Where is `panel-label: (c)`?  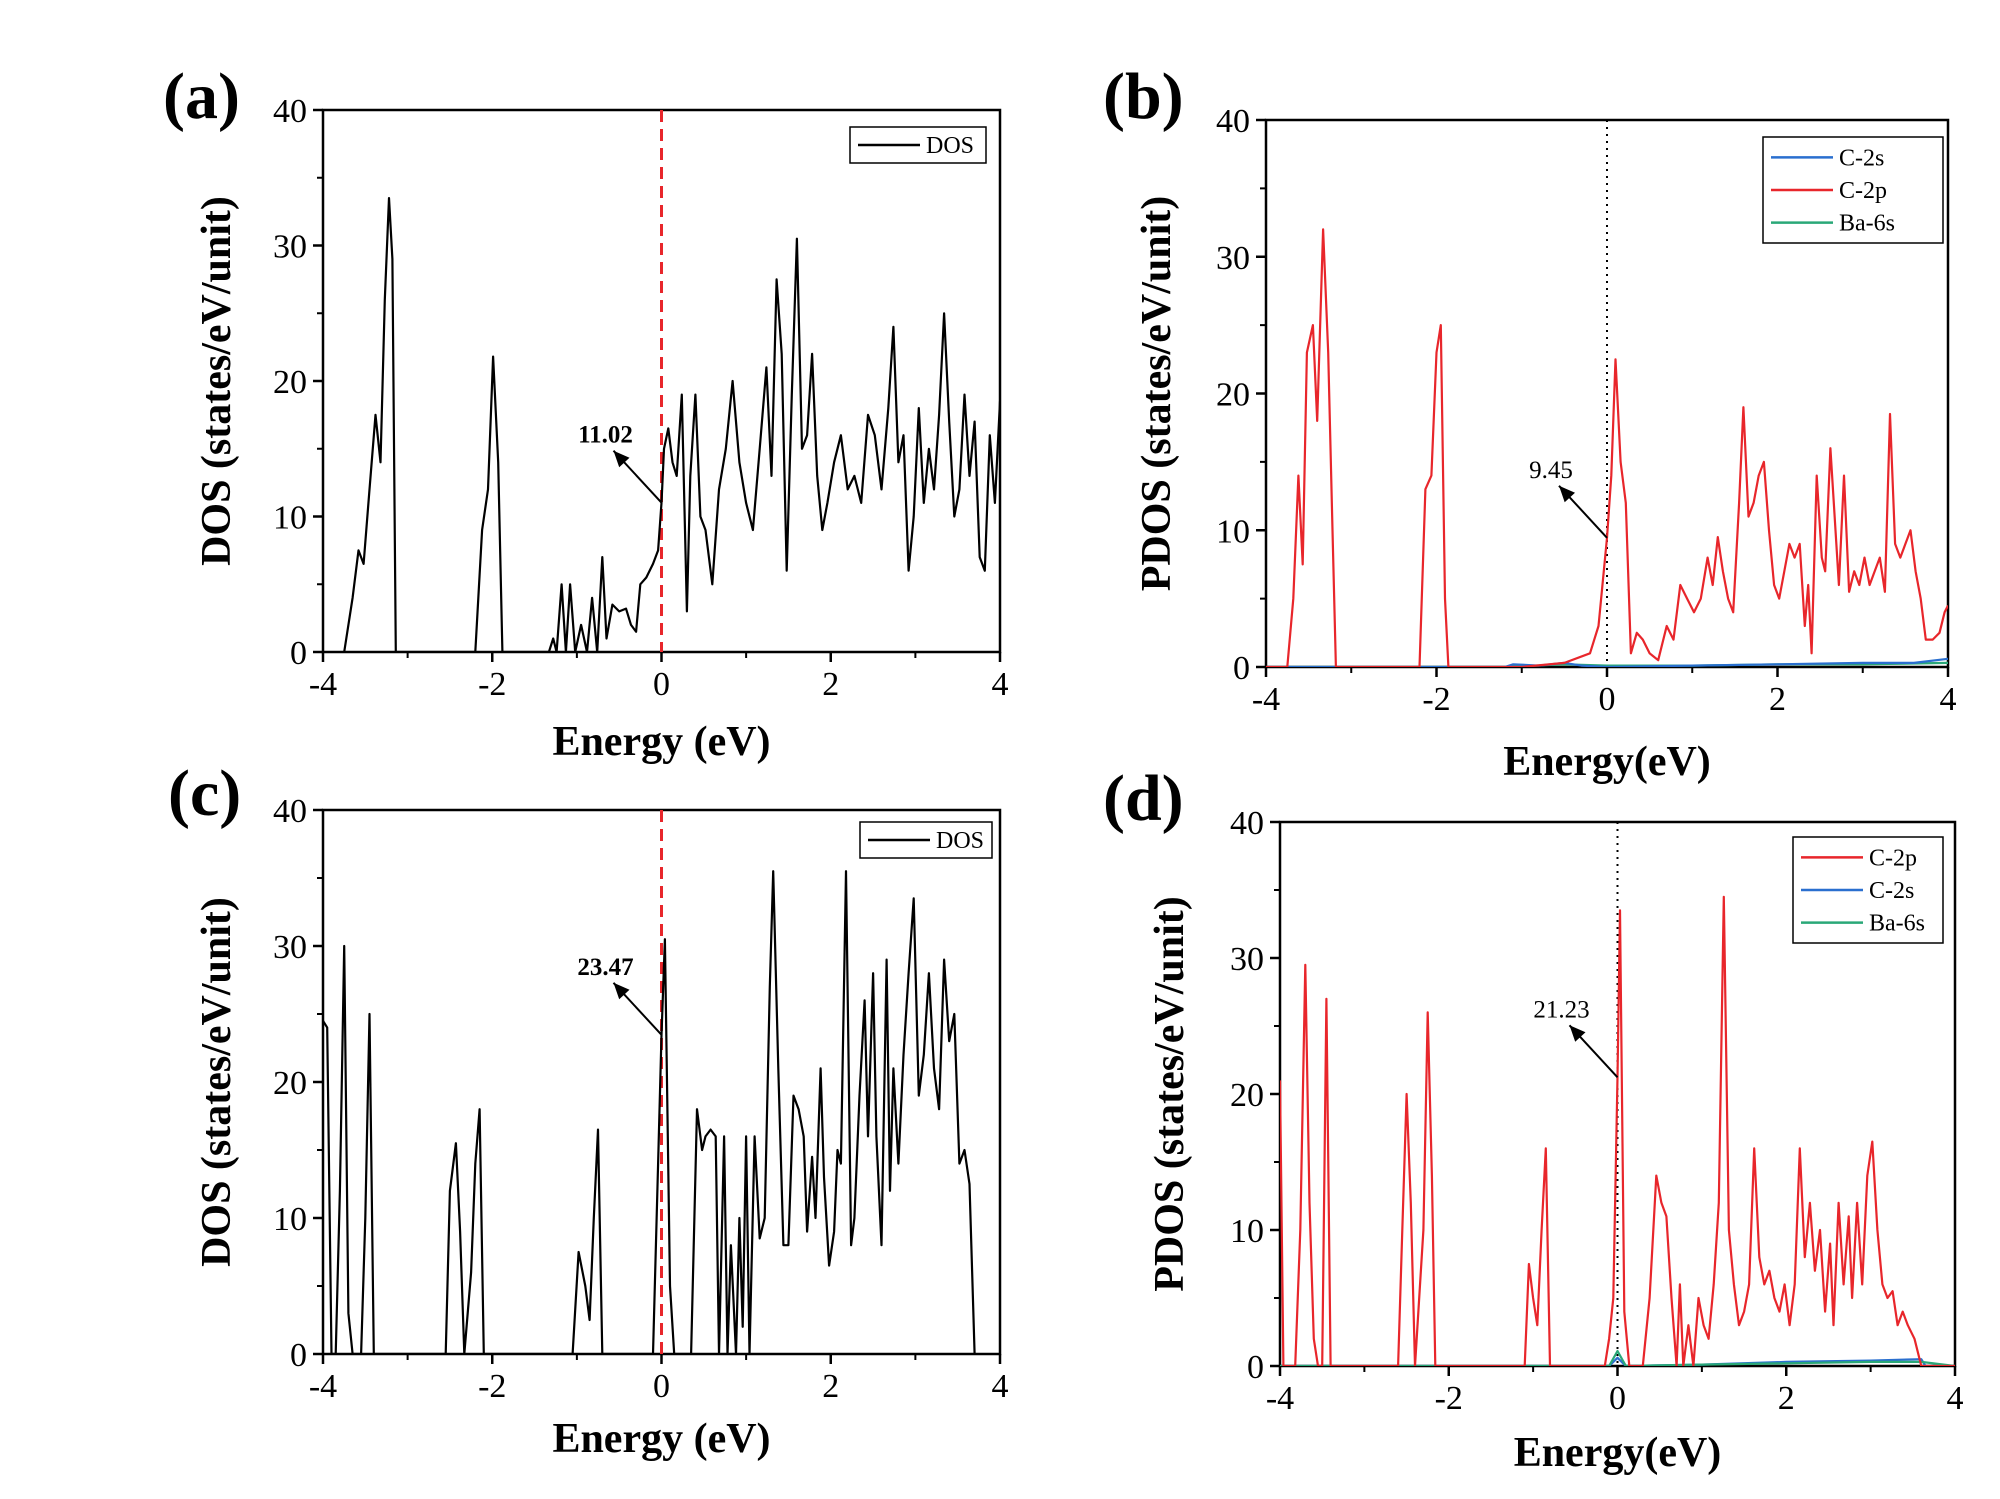
panel-label: (c) is located at coordinates (204, 793).